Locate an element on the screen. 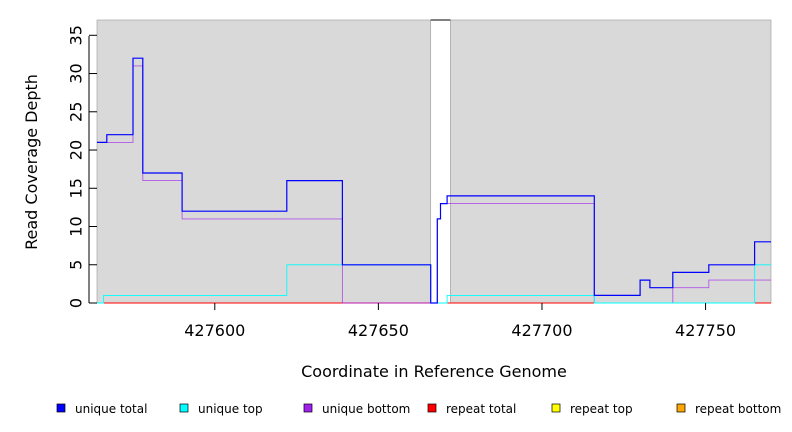  y-tick-label: 0 is located at coordinates (76, 303).